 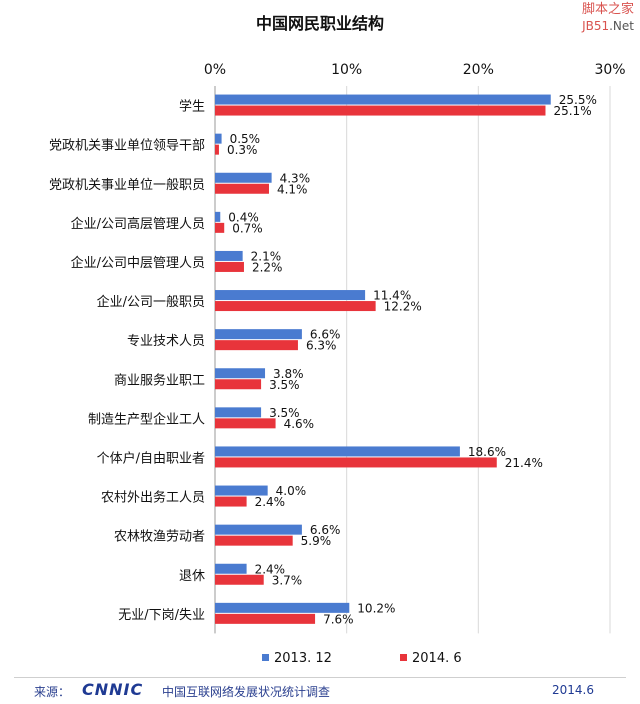 What do you see at coordinates (192, 576) in the screenshot?
I see `category-label: 退休` at bounding box center [192, 576].